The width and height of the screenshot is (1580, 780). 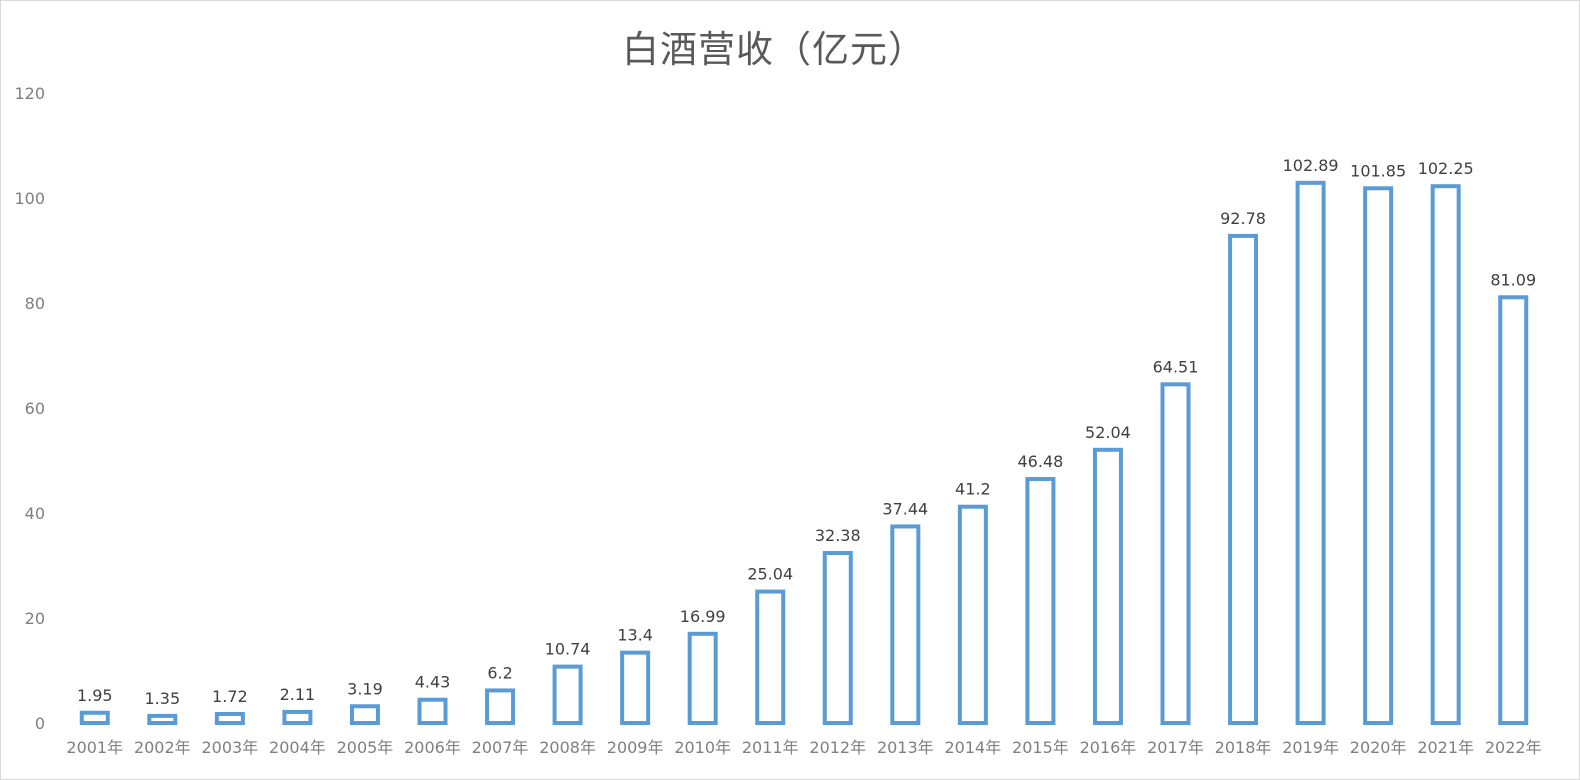 What do you see at coordinates (433, 682) in the screenshot?
I see `data-label: 4.43` at bounding box center [433, 682].